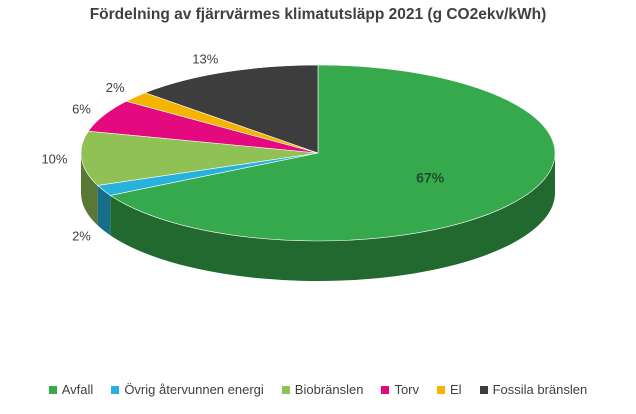 This screenshot has width=636, height=414. I want to click on legend-item-el: El, so click(449, 389).